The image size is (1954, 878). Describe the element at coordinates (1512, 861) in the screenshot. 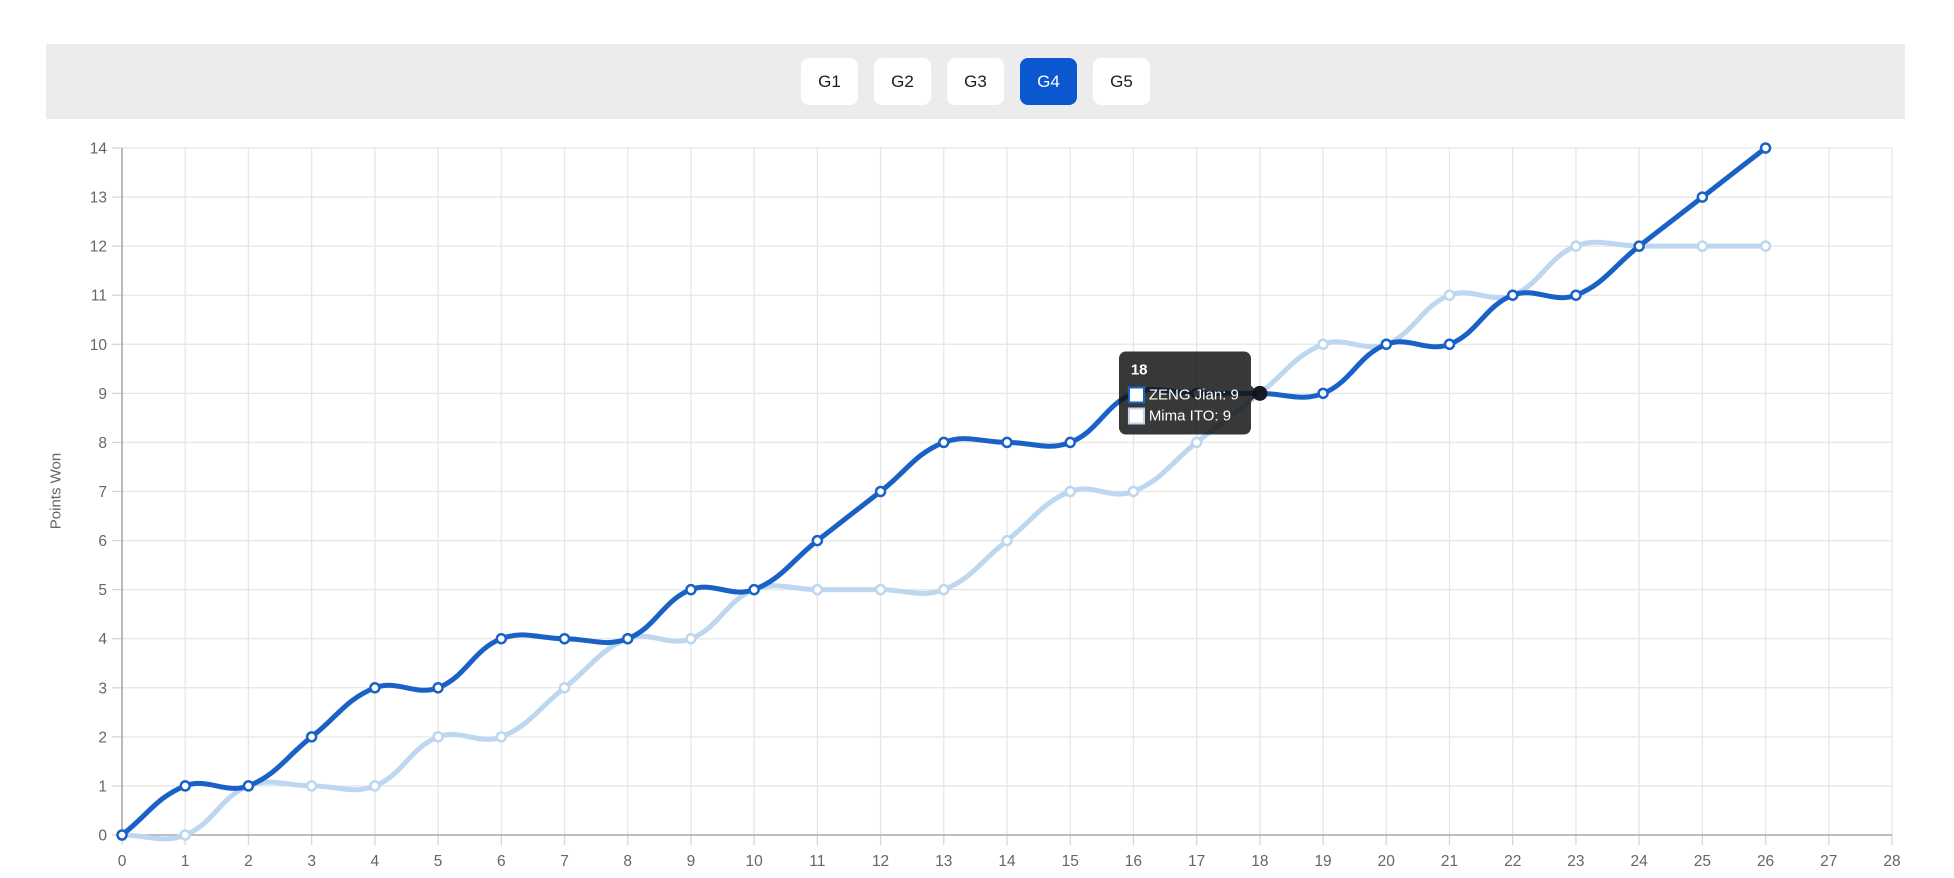

I see `x-tick-label: 22` at that location.